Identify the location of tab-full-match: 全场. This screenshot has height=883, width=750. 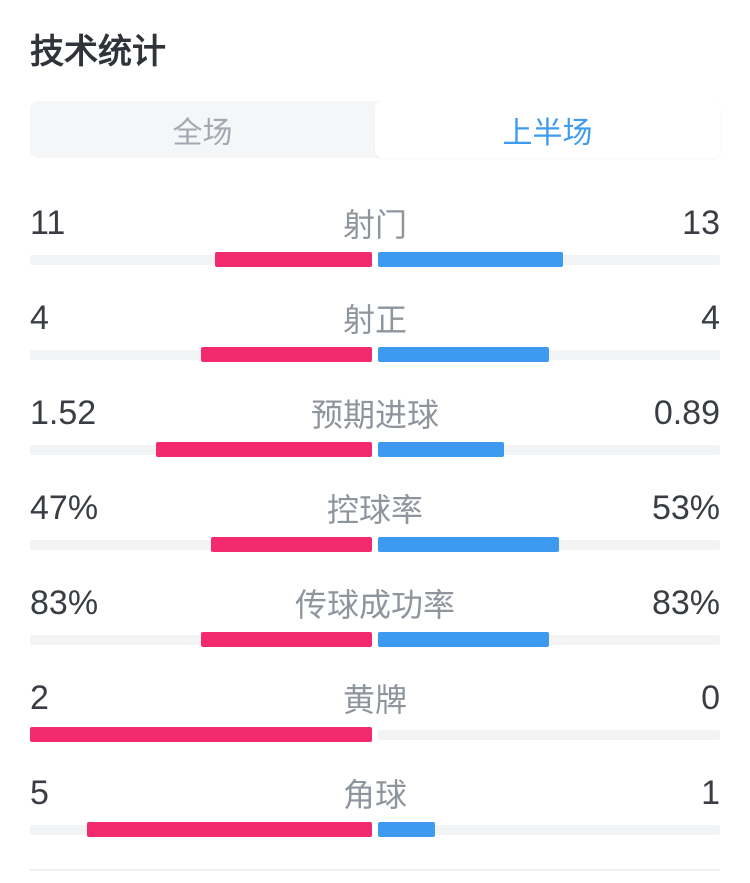
(202, 133).